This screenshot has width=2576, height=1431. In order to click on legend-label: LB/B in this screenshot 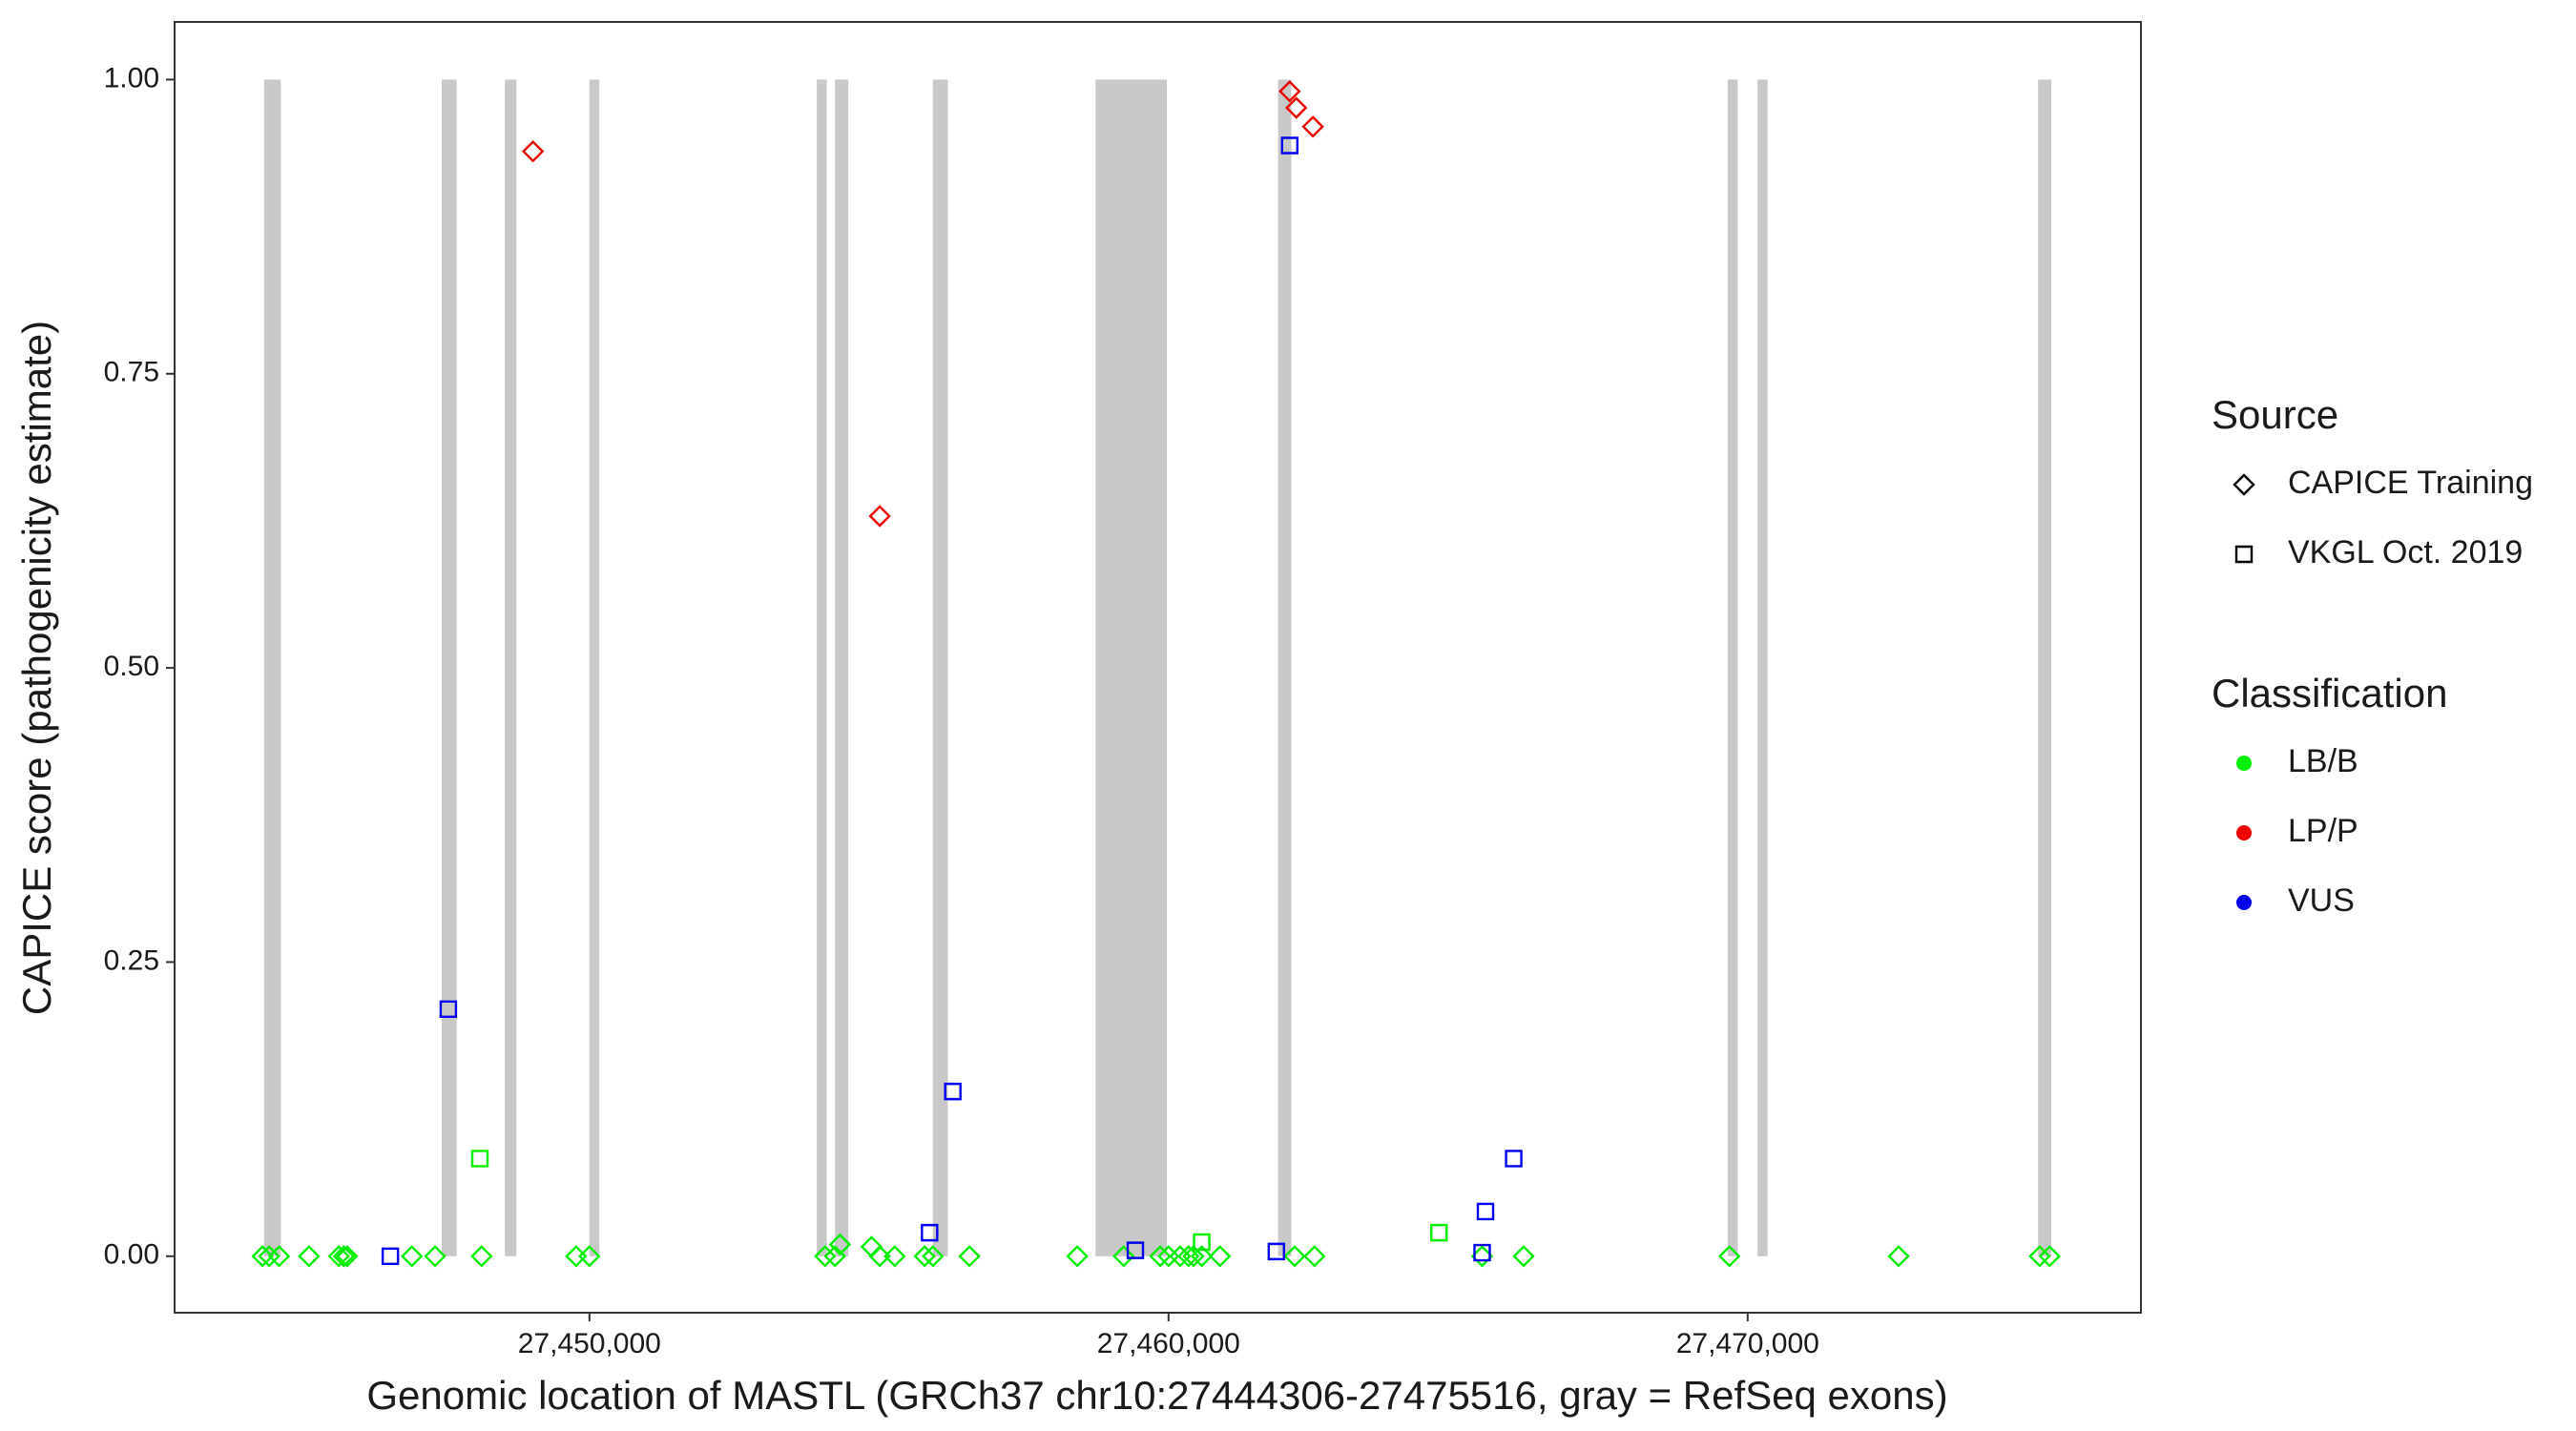, I will do `click(2323, 761)`.